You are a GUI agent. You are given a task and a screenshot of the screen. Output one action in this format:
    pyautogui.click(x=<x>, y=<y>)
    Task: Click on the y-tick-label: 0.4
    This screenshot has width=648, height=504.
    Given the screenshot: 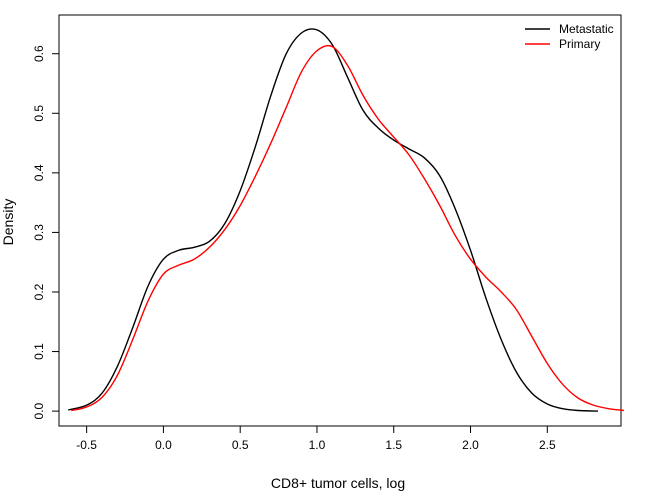 What is the action you would take?
    pyautogui.click(x=39, y=172)
    